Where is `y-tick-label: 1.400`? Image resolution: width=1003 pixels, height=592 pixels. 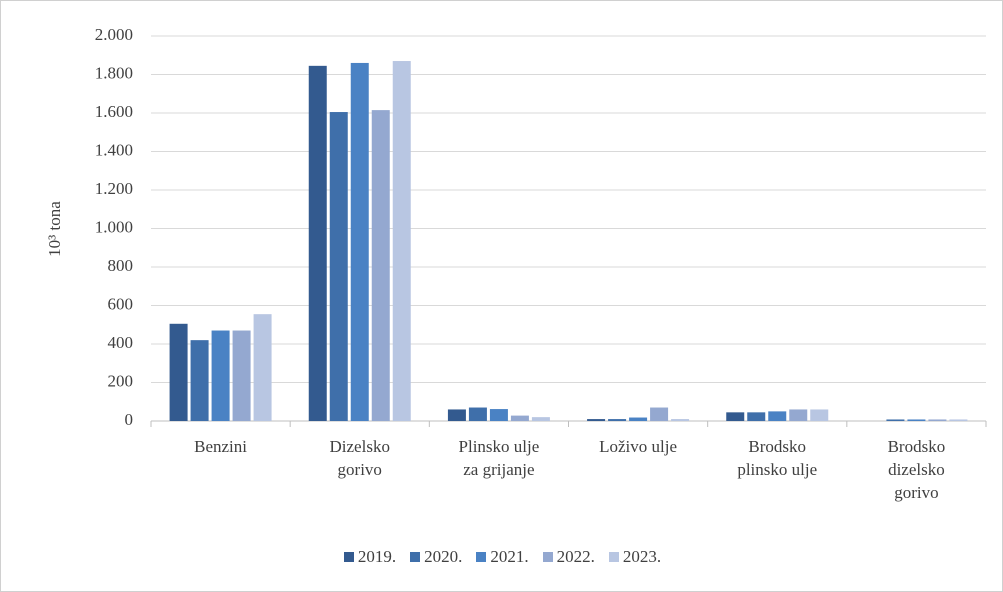
y-tick-label: 1.400 is located at coordinates (114, 149).